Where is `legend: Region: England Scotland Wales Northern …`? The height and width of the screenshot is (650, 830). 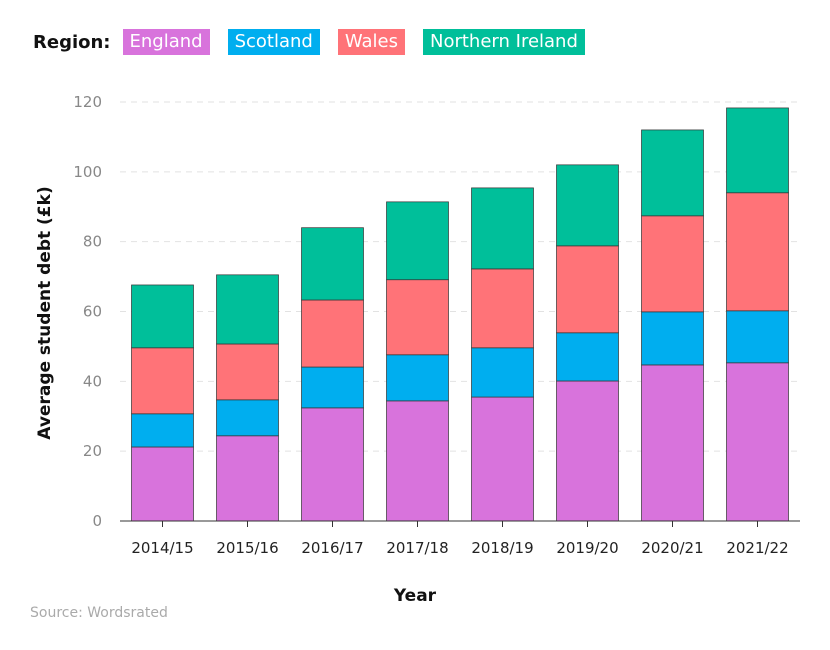
legend: Region: England Scotland Wales Northern … is located at coordinates (318, 42).